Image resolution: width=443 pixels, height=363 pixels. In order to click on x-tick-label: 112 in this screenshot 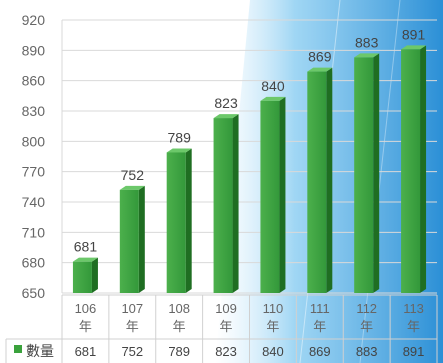, I will do `click(366, 308)`.